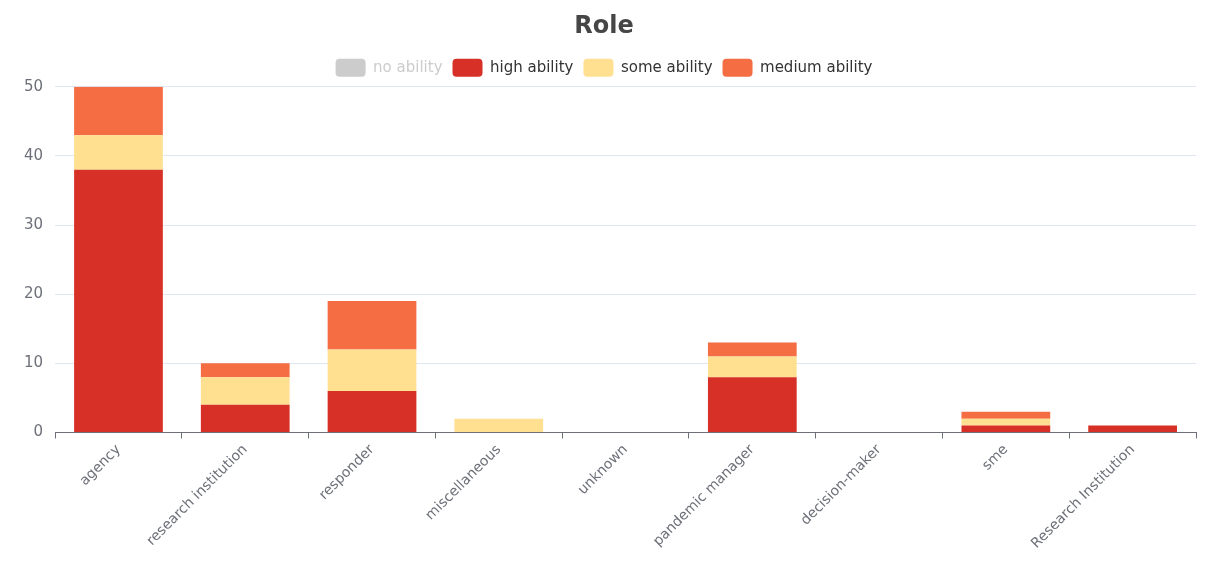 The width and height of the screenshot is (1208, 563). I want to click on y-tick-label: 40, so click(33, 154).